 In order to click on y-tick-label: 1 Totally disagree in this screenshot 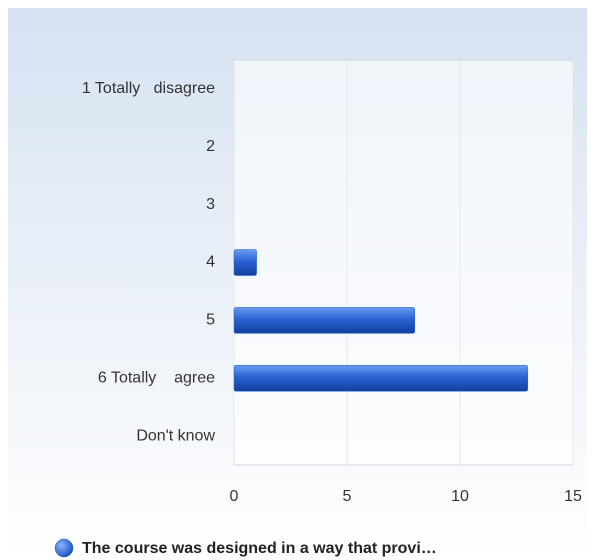, I will do `click(148, 88)`.